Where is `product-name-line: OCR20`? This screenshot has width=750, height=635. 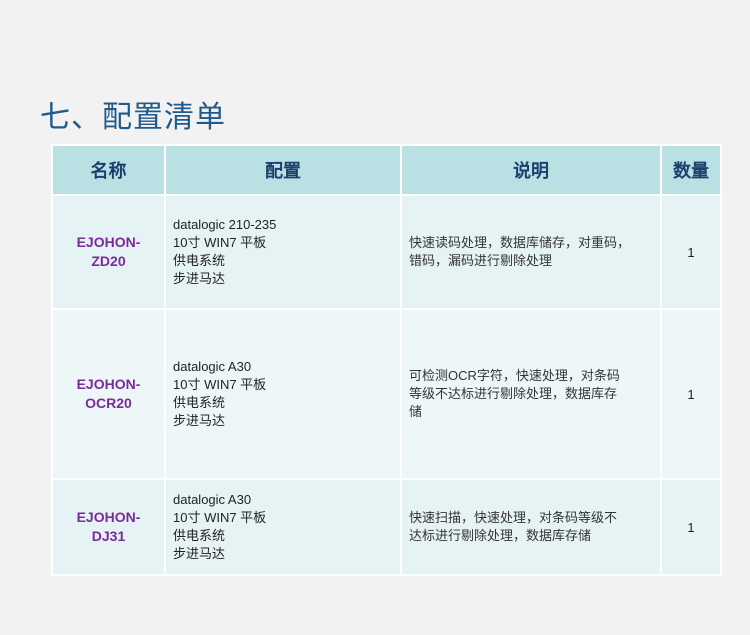
product-name-line: OCR20 is located at coordinates (108, 403).